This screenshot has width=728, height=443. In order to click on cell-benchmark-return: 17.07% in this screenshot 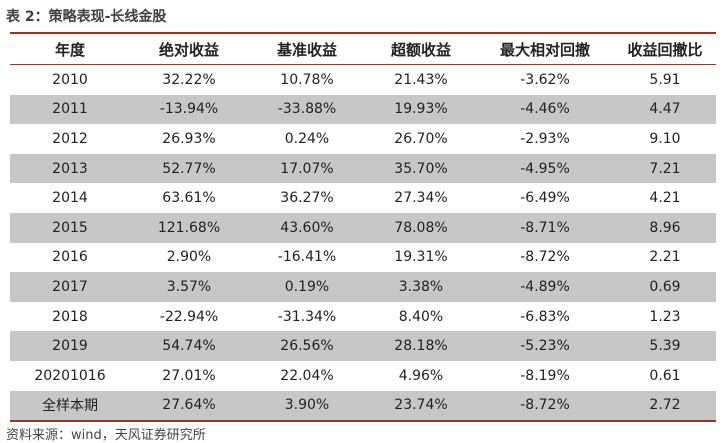, I will do `click(307, 168)`.